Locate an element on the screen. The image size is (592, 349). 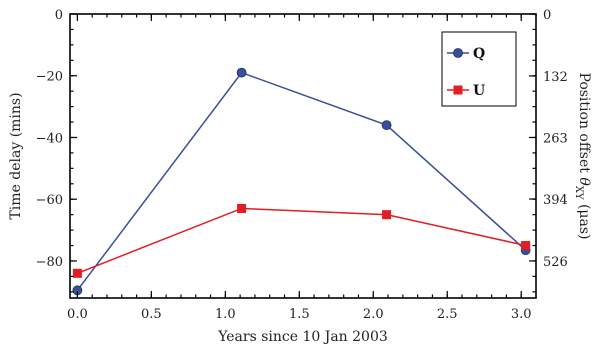
x-axis-label: Years since 10 Jan 2003 is located at coordinates (302, 337).